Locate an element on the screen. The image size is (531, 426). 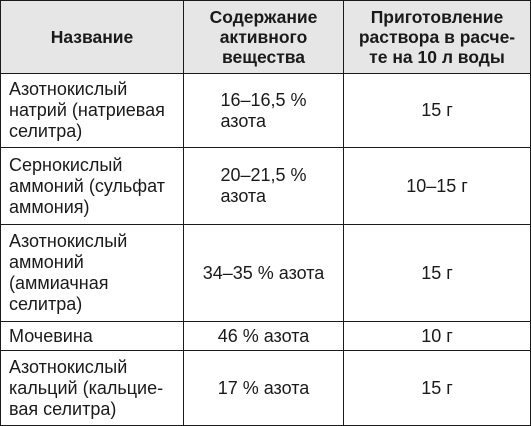
cell-prep: 10–15 г is located at coordinates (437, 186).